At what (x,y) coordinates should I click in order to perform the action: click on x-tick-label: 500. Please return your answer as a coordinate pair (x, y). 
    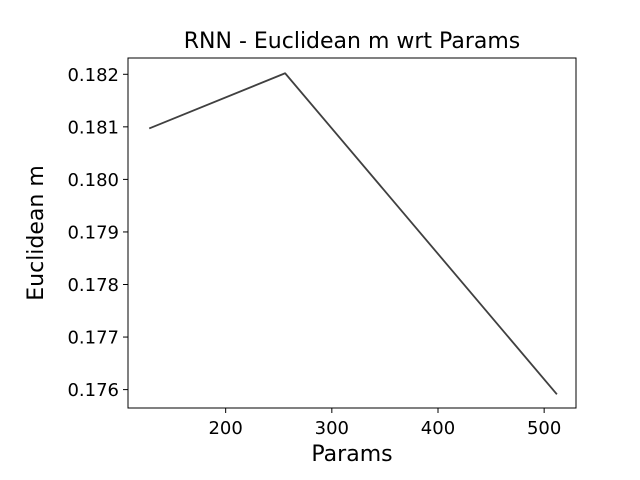
    Looking at the image, I should click on (544, 428).